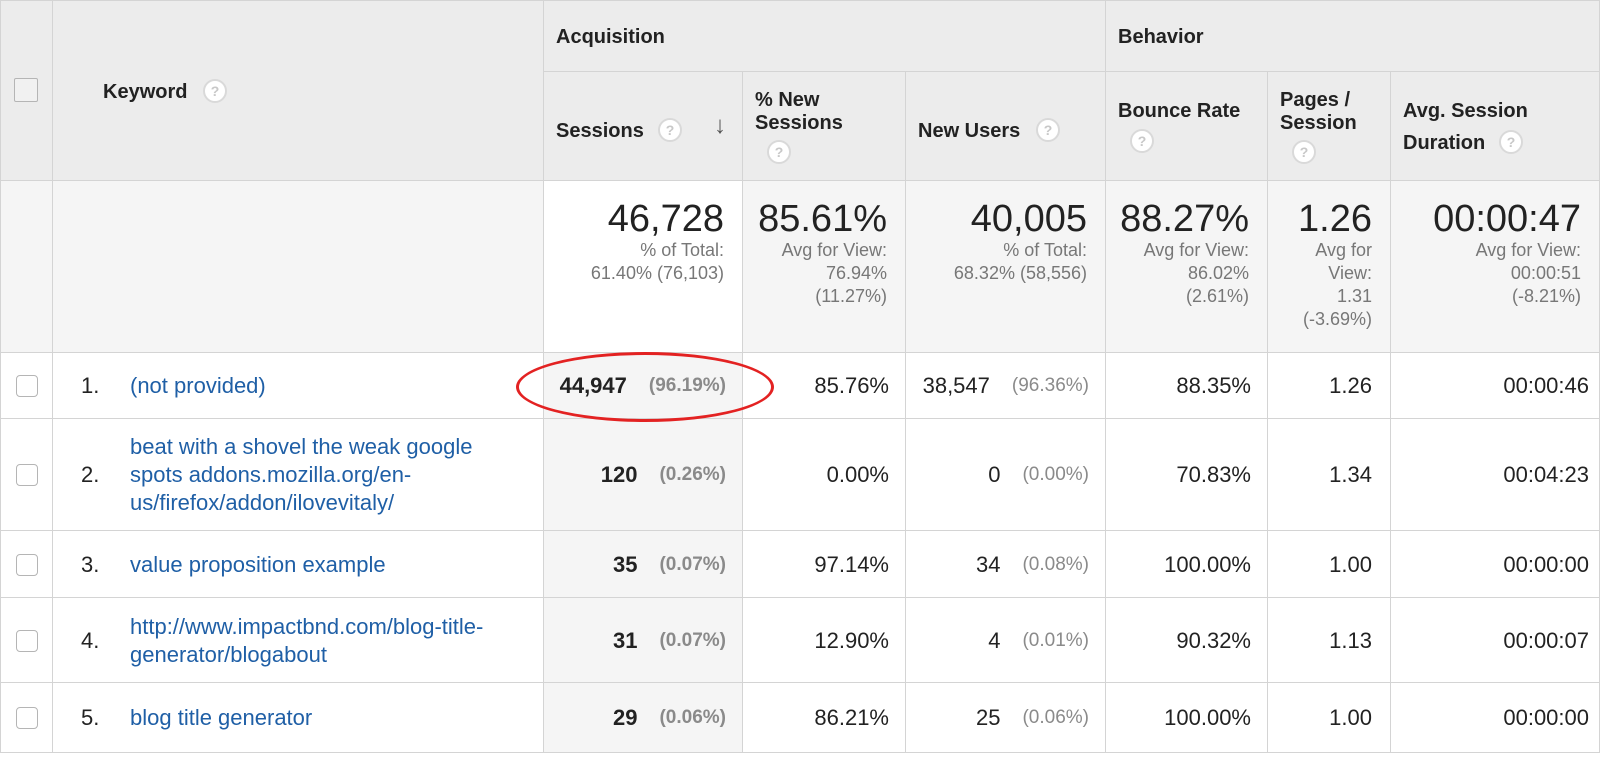 This screenshot has width=1600, height=764. What do you see at coordinates (1350, 640) in the screenshot?
I see `row-pages-value: 1.13` at bounding box center [1350, 640].